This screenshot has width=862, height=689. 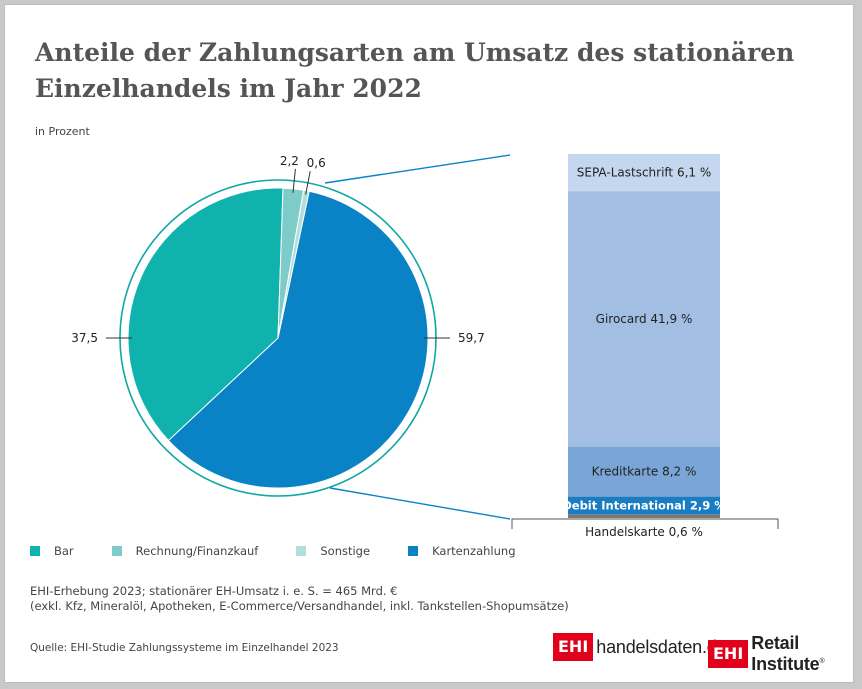 I want to click on pie-slice-bar, so click(x=205, y=314).